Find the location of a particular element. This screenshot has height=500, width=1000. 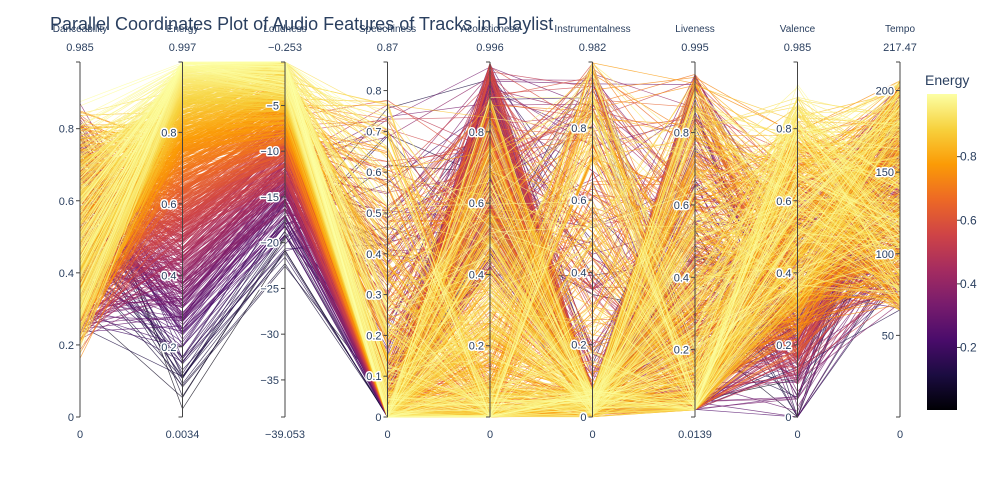

axis-title: Loudness is located at coordinates (284, 29).